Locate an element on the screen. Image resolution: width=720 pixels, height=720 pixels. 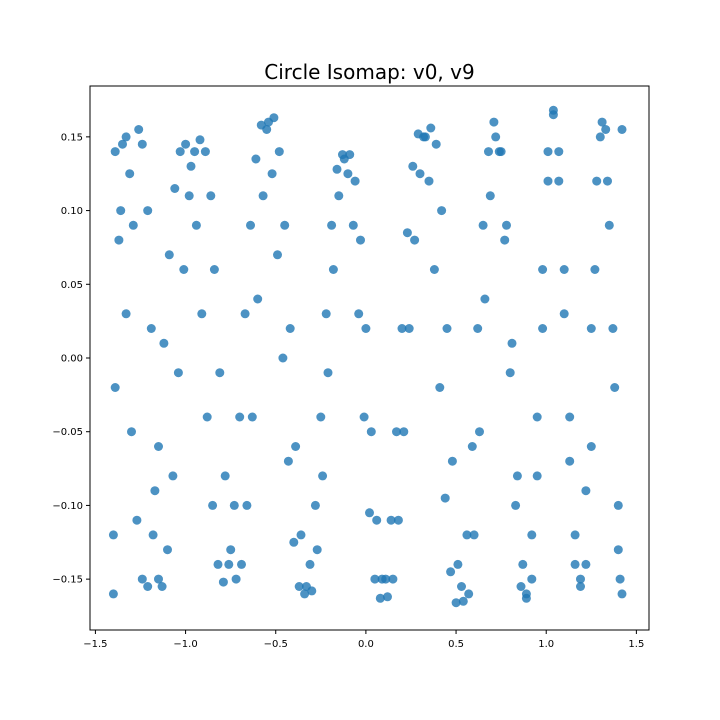
x-tick-label: 0.5 is located at coordinates (456, 644).